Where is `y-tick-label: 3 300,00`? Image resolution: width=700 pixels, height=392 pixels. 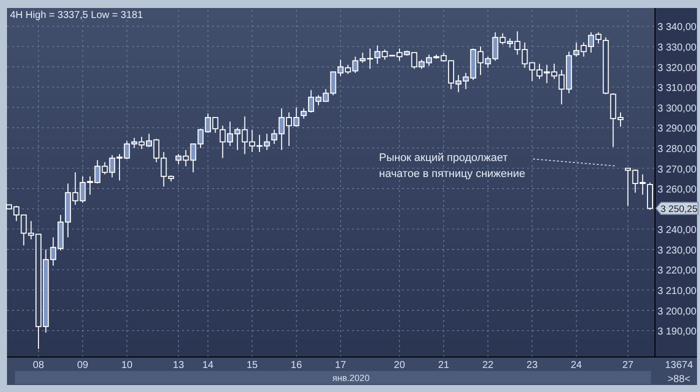
y-tick-label: 3 300,00 is located at coordinates (677, 108).